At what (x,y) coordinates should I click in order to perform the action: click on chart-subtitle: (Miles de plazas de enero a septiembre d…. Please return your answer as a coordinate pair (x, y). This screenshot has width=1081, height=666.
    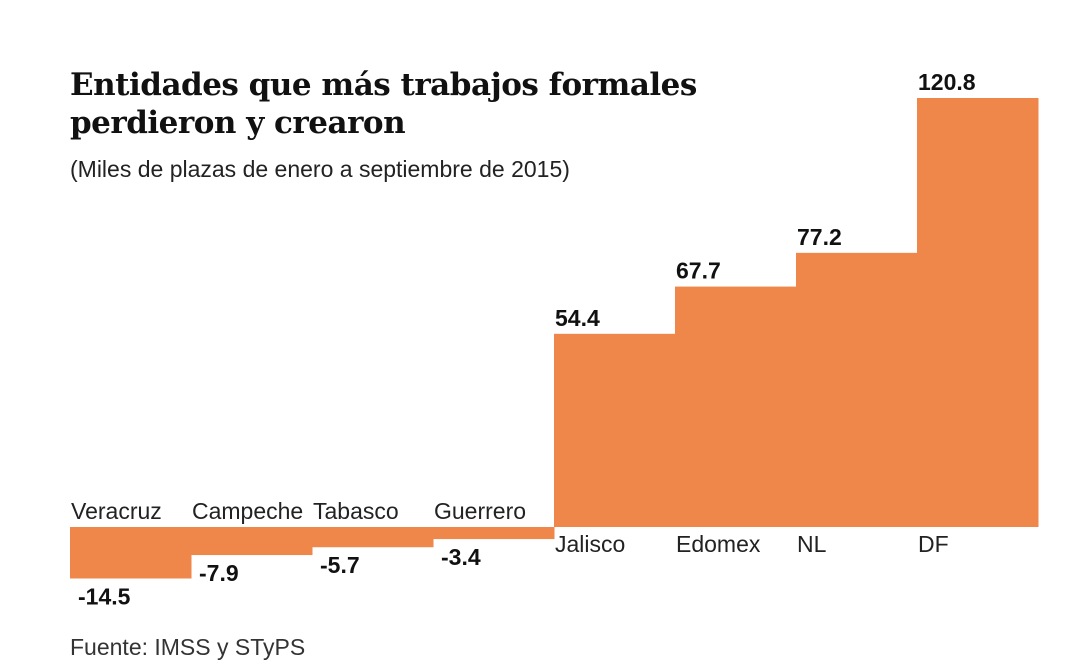
    Looking at the image, I should click on (320, 169).